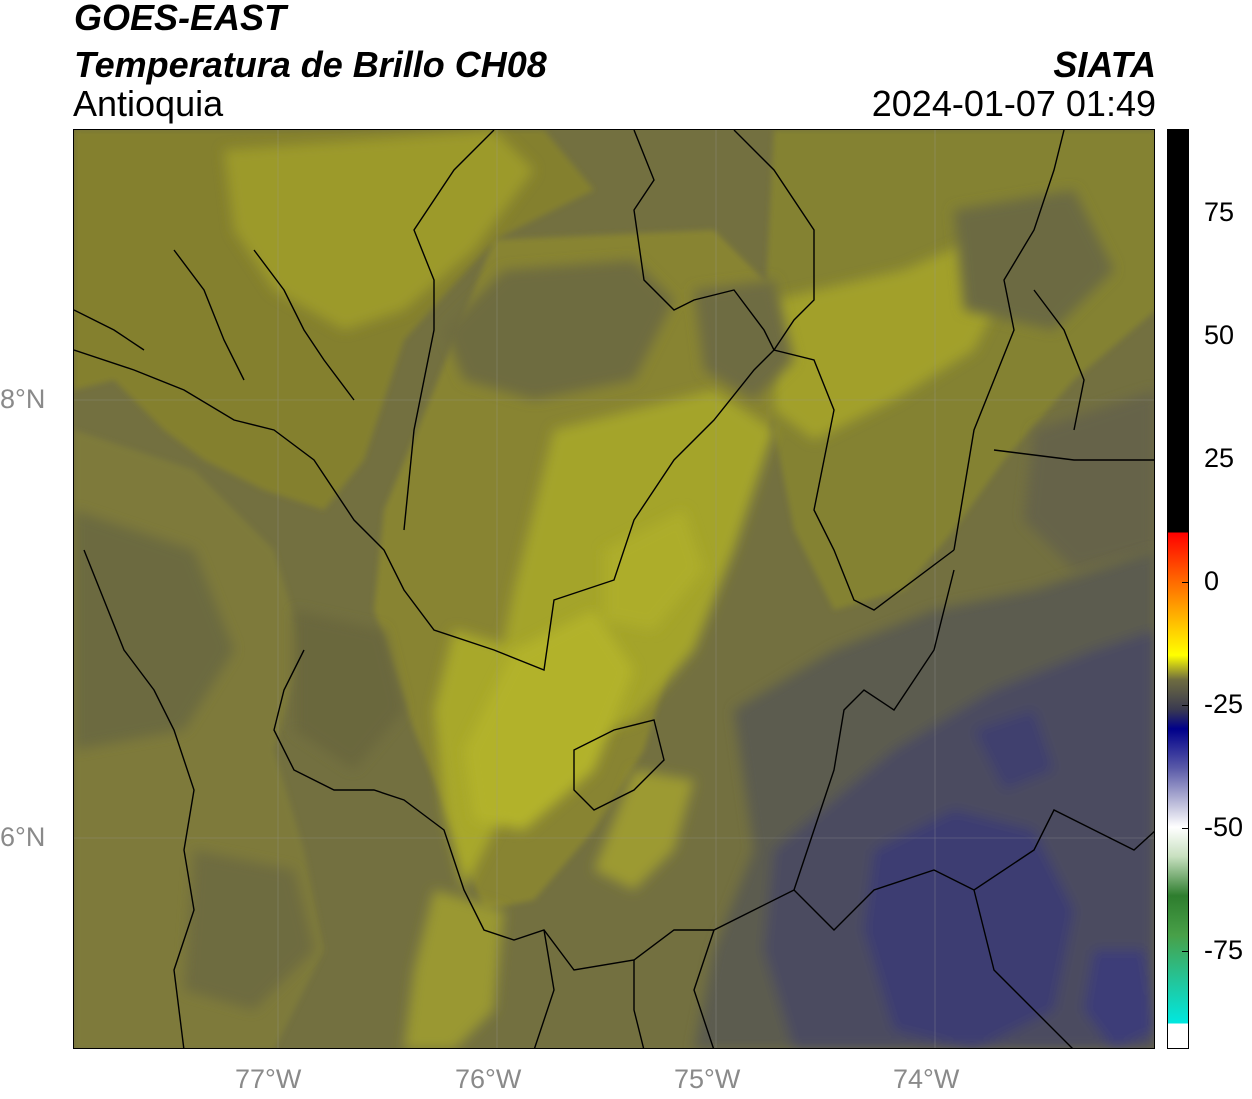  Describe the element at coordinates (1224, 949) in the screenshot. I see `colorbar-tick-label: -75` at that location.